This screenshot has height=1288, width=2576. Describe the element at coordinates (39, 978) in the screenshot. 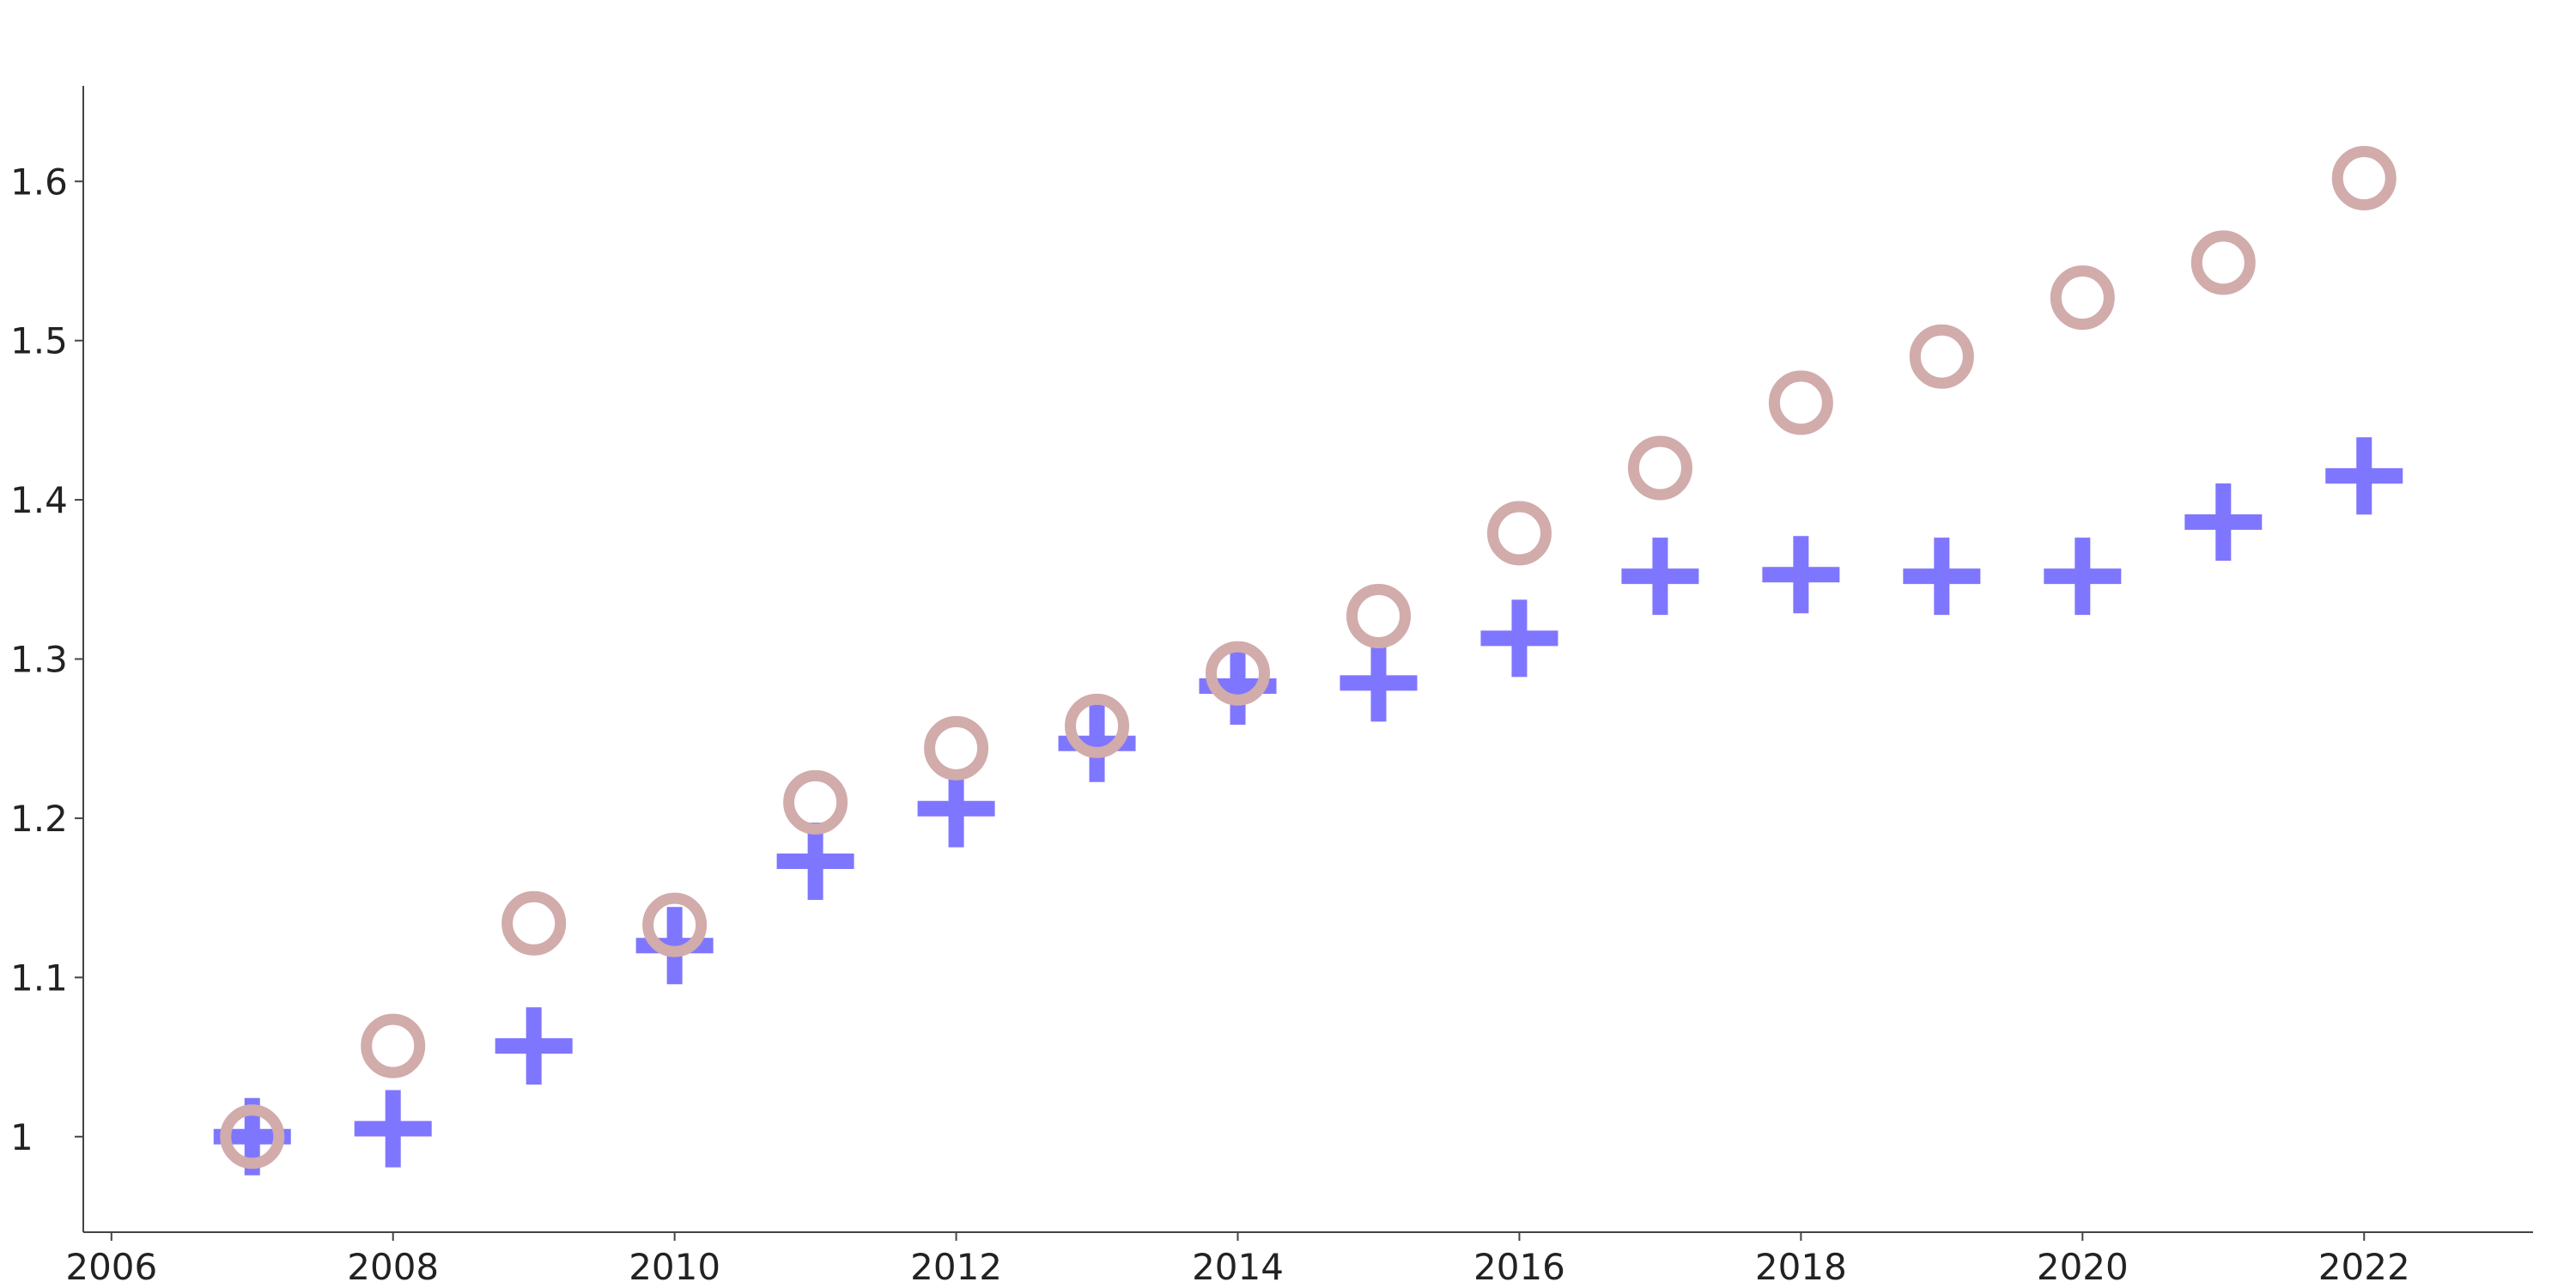

I see `y-tick-label: 1.1` at that location.